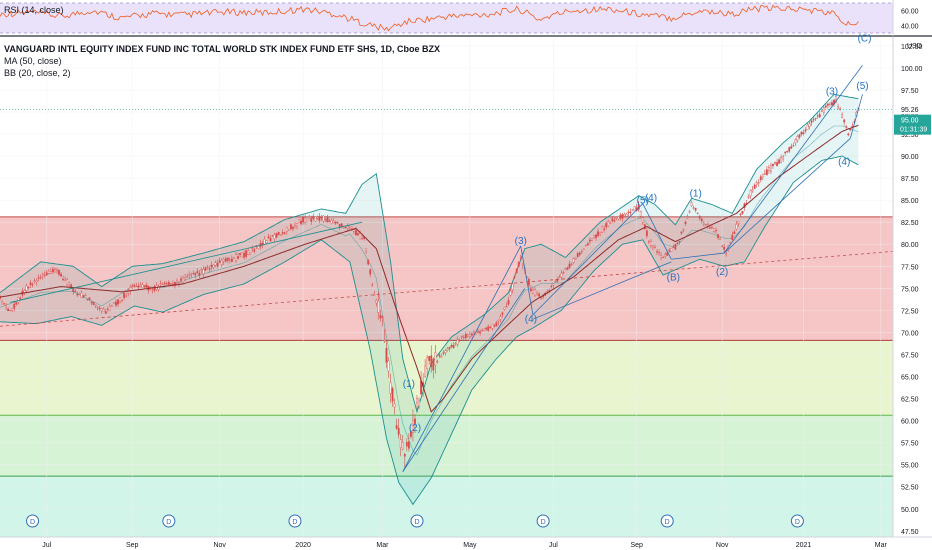 This screenshot has width=932, height=550. Describe the element at coordinates (37, 73) in the screenshot. I see `bb-legend: BB (20, close, 2)` at that location.